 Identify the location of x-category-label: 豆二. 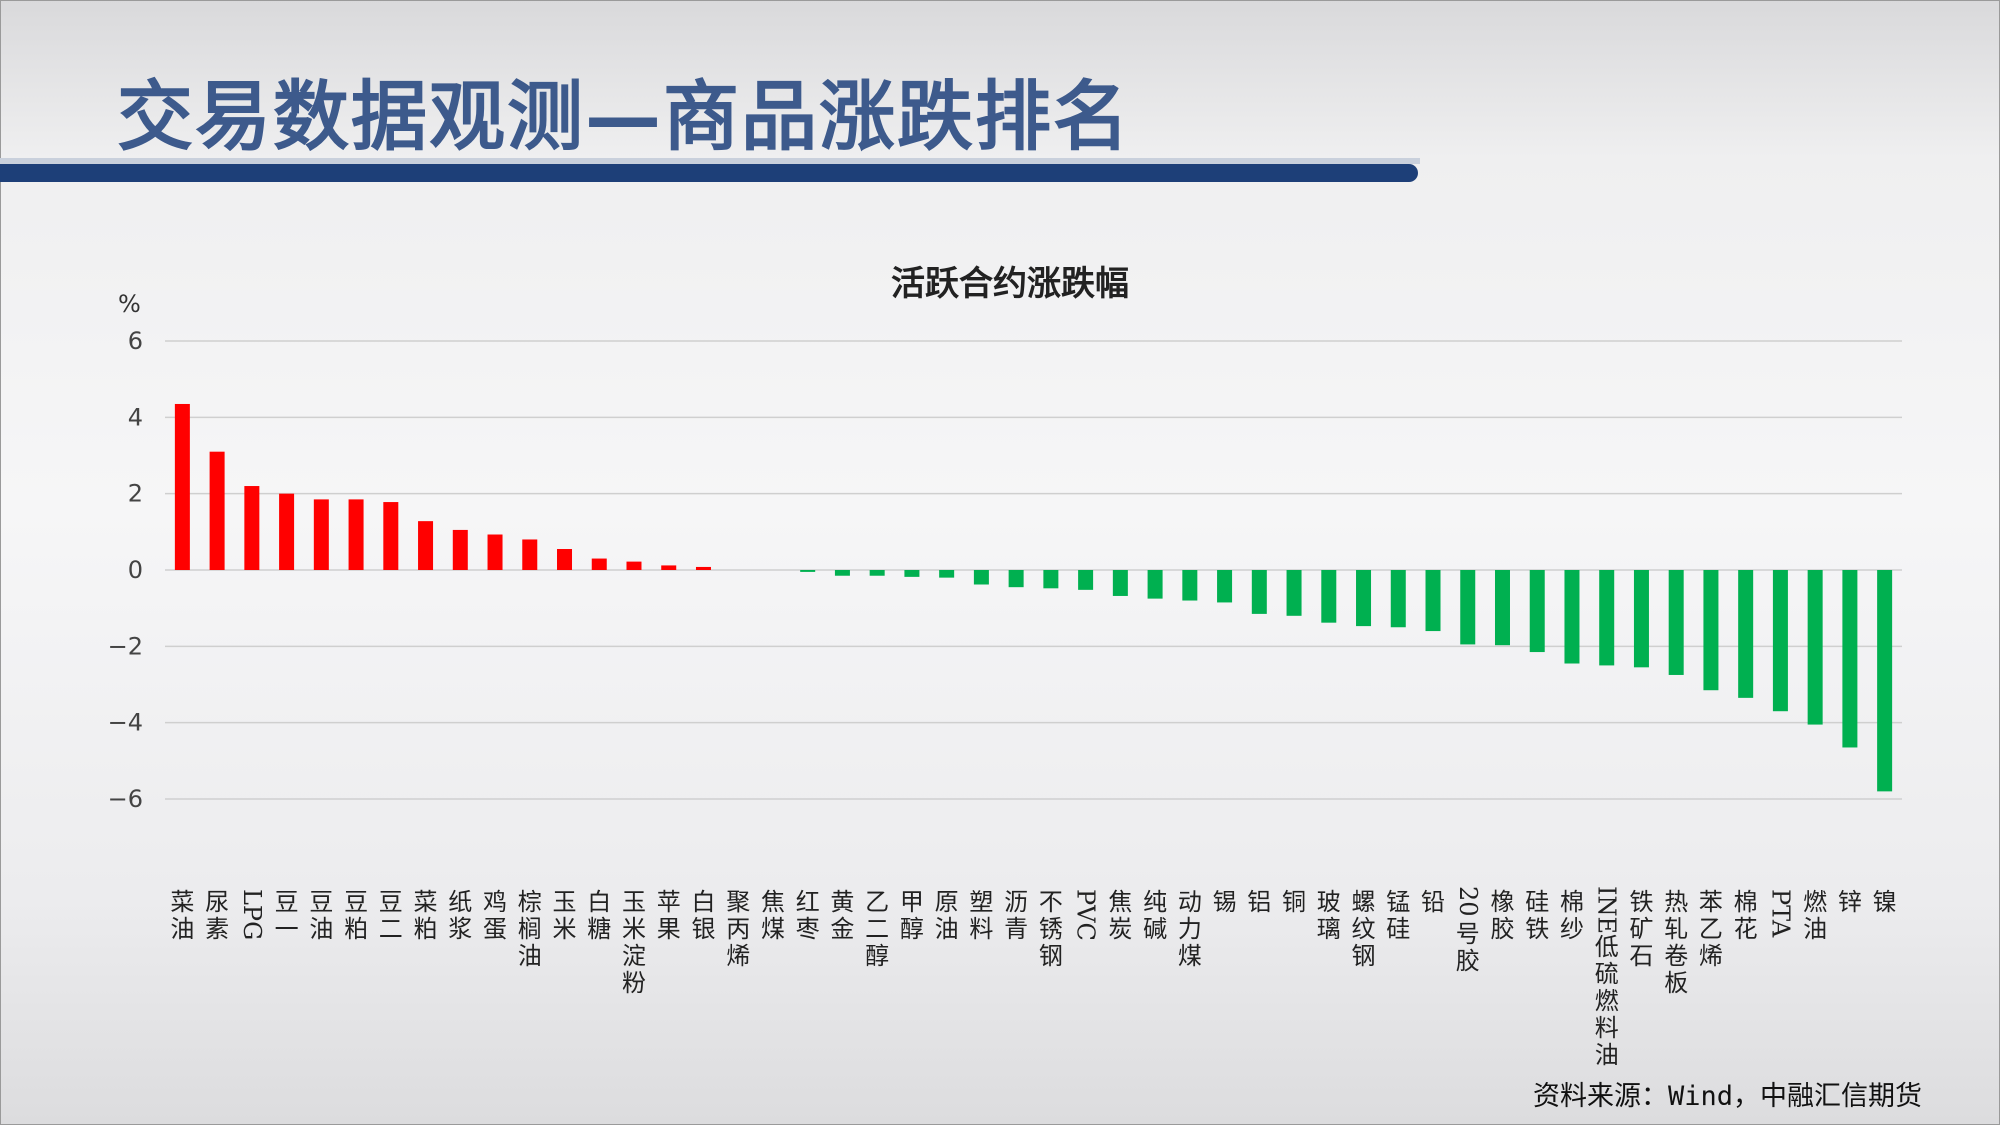
(391, 915).